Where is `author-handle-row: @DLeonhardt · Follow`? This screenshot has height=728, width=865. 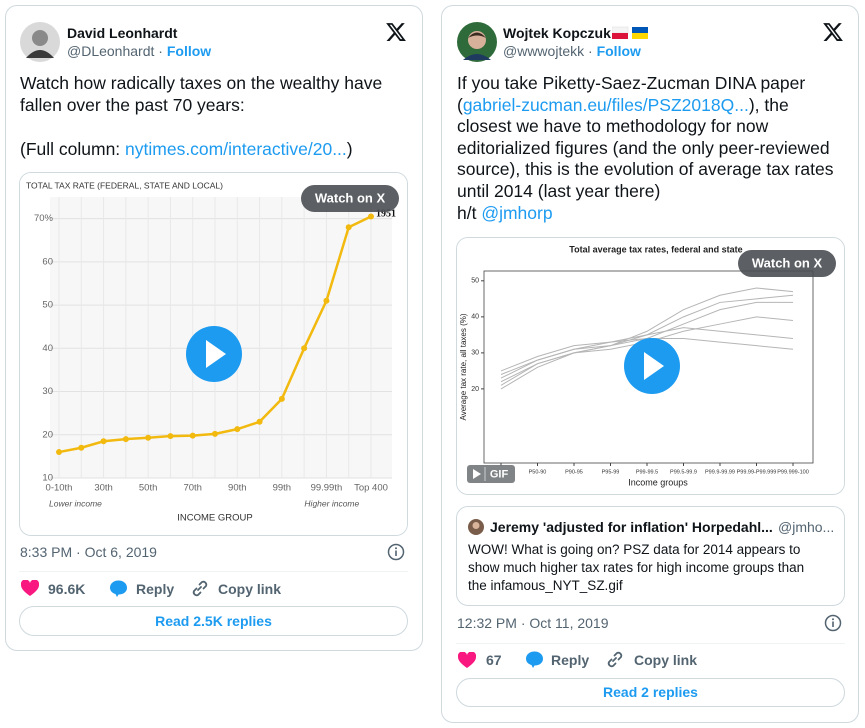
author-handle-row: @DLeonhardt · Follow is located at coordinates (139, 51).